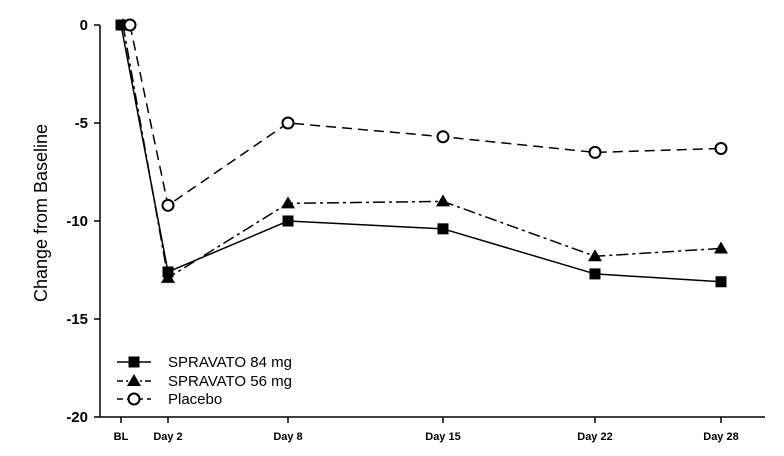 This screenshot has height=456, width=784. What do you see at coordinates (167, 437) in the screenshot?
I see `x-tick-label: Day 2` at bounding box center [167, 437].